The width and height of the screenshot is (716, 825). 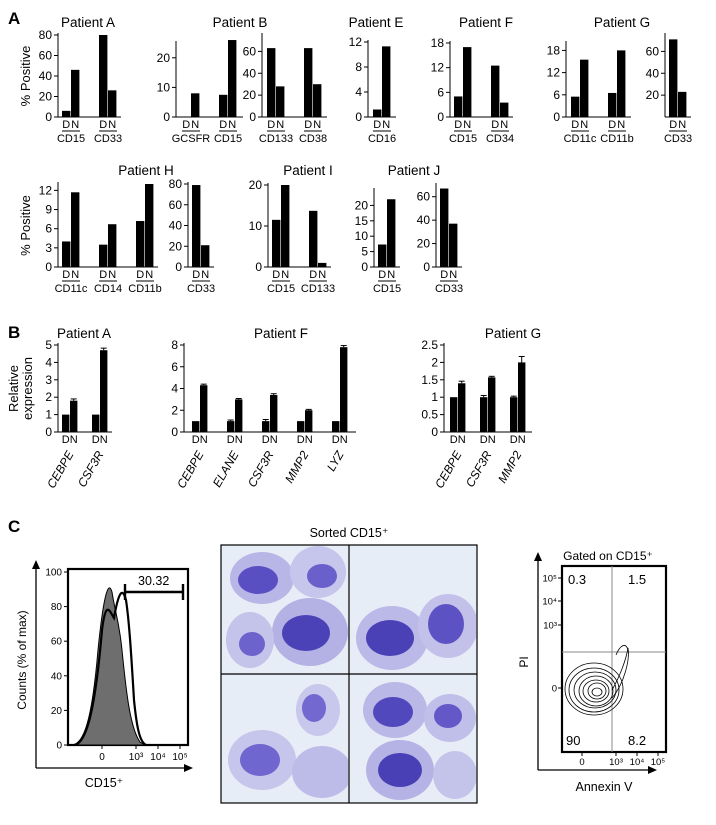 What do you see at coordinates (429, 415) in the screenshot?
I see `y-tick-label: 0.5` at bounding box center [429, 415].